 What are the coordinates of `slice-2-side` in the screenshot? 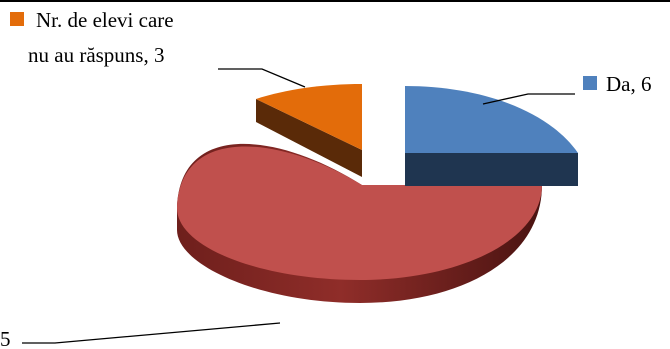 It's located at (309, 138).